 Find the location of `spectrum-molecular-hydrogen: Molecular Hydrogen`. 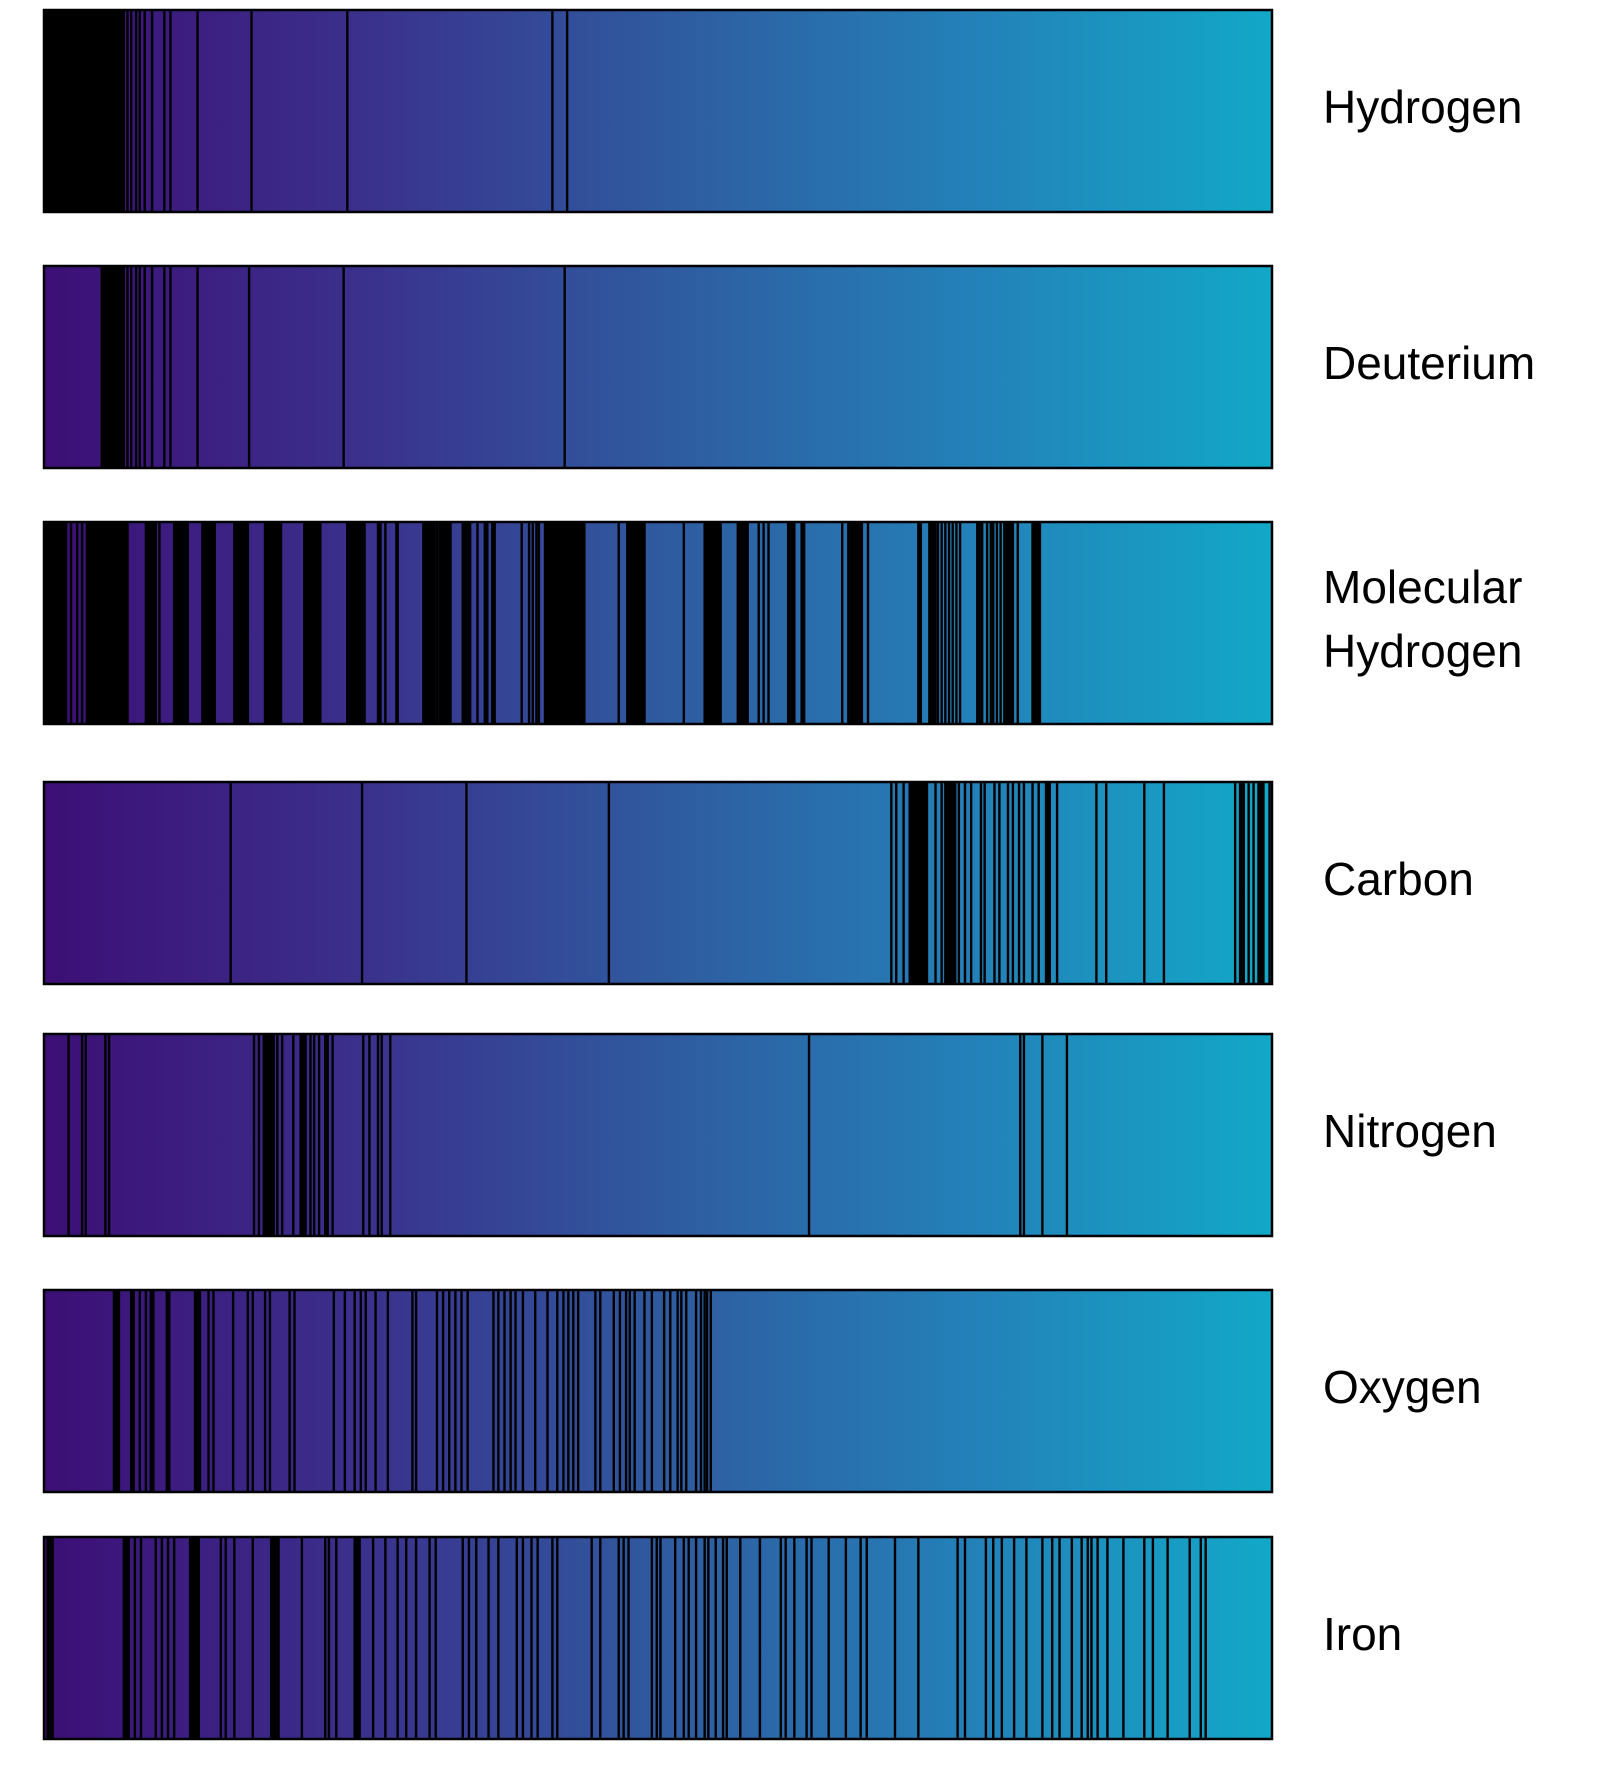

spectrum-molecular-hydrogen: Molecular Hydrogen is located at coordinates (782, 623).